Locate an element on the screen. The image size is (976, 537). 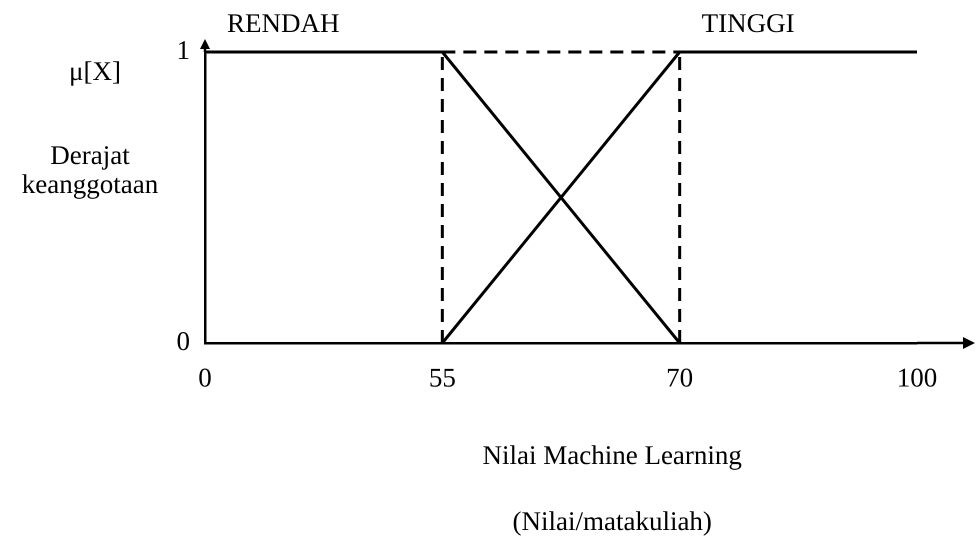
x-tick-label: 55 is located at coordinates (442, 377).